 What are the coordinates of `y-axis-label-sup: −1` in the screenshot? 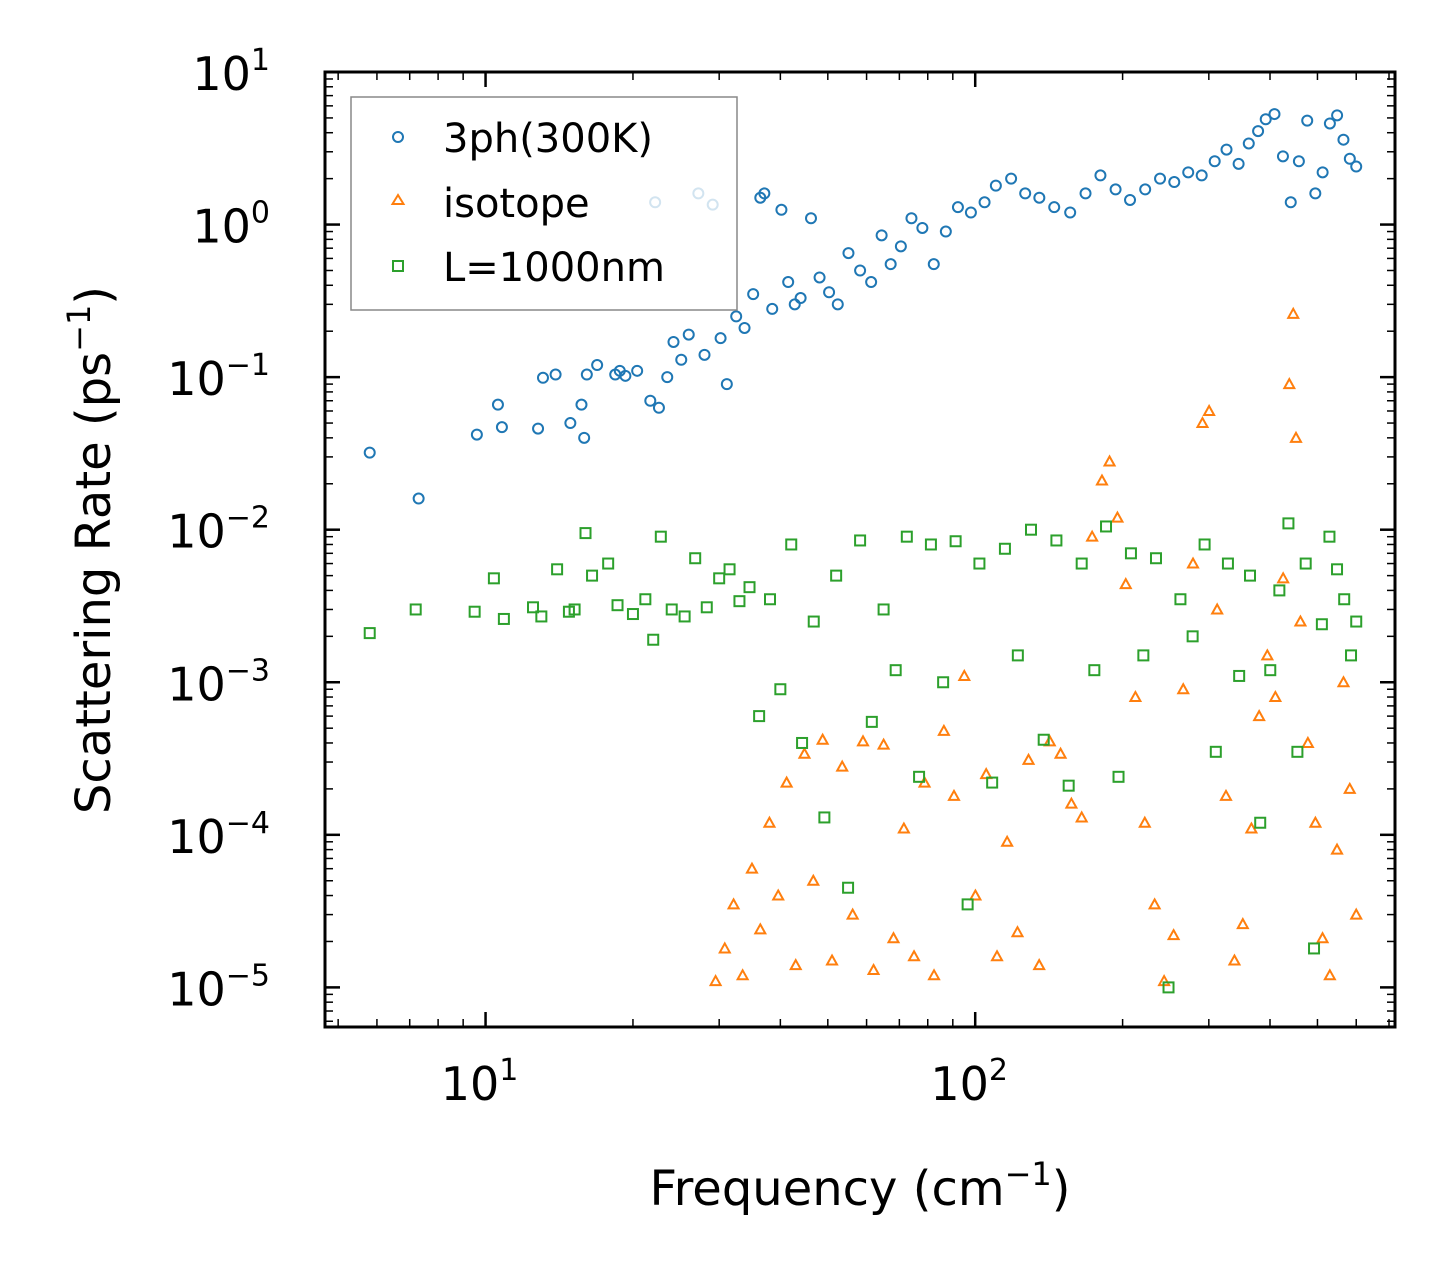 It's located at (79, 328).